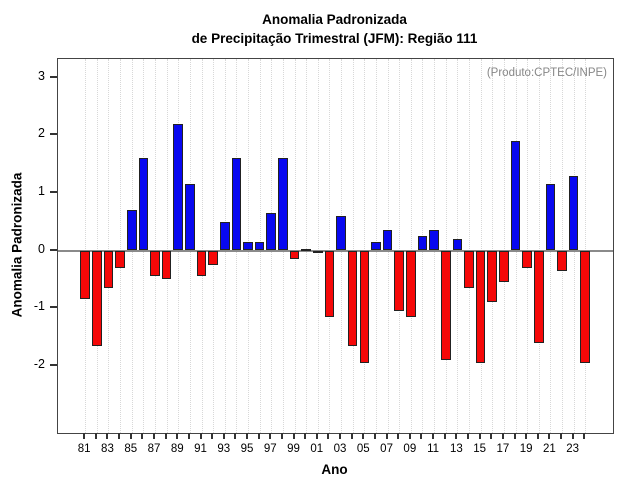 The height and width of the screenshot is (500, 640). Describe the element at coordinates (433, 449) in the screenshot. I see `x-tick-label-11: 11` at that location.